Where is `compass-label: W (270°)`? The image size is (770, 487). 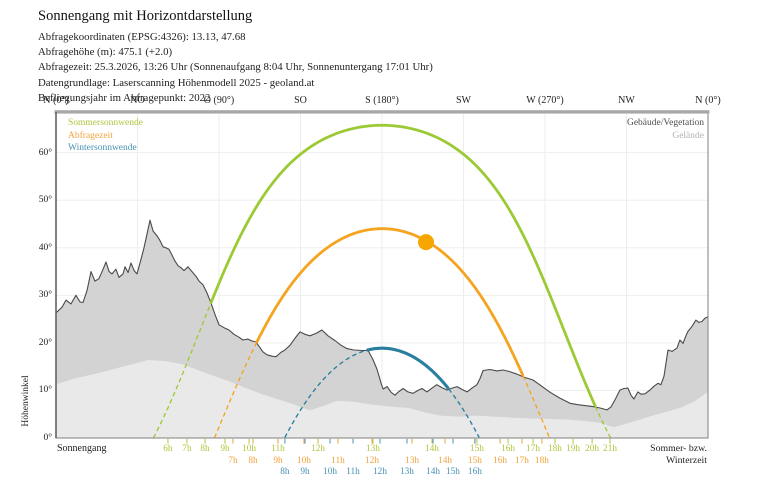
compass-label: W (270°) is located at coordinates (545, 100).